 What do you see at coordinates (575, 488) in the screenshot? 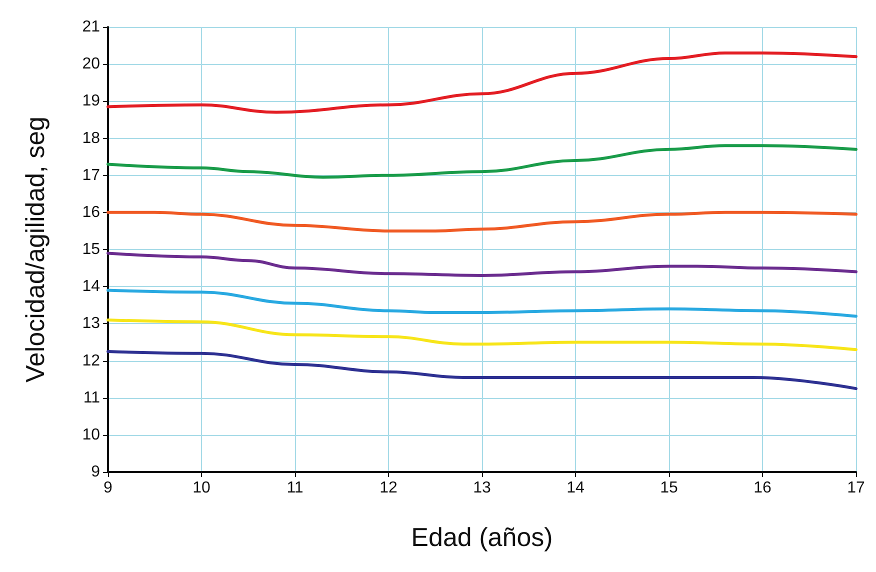
I see `x-tick-label: 14` at bounding box center [575, 488].